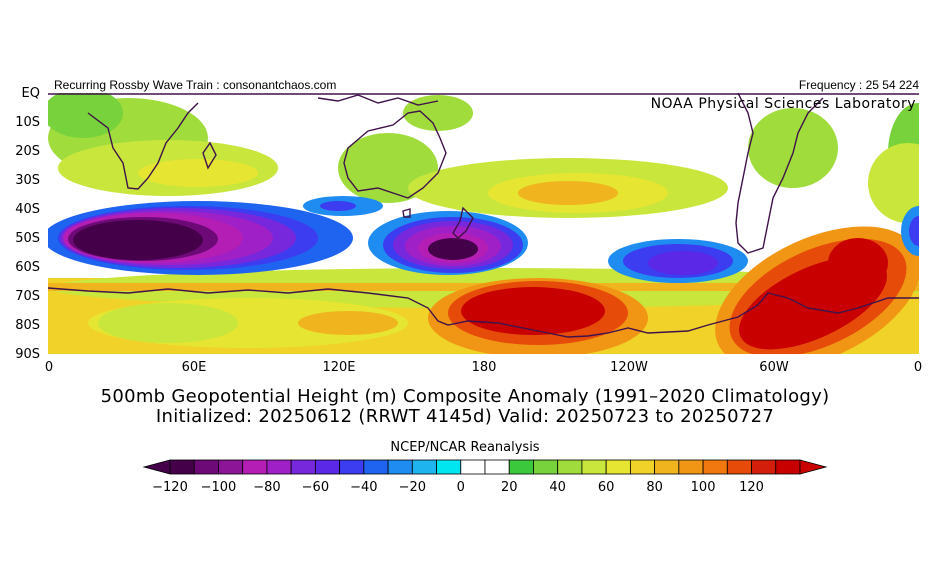 The image size is (930, 580). I want to click on lat-label-80s: 80S, so click(27, 325).